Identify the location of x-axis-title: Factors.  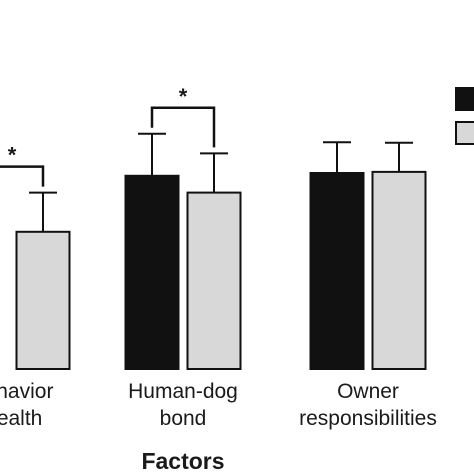
(182, 461).